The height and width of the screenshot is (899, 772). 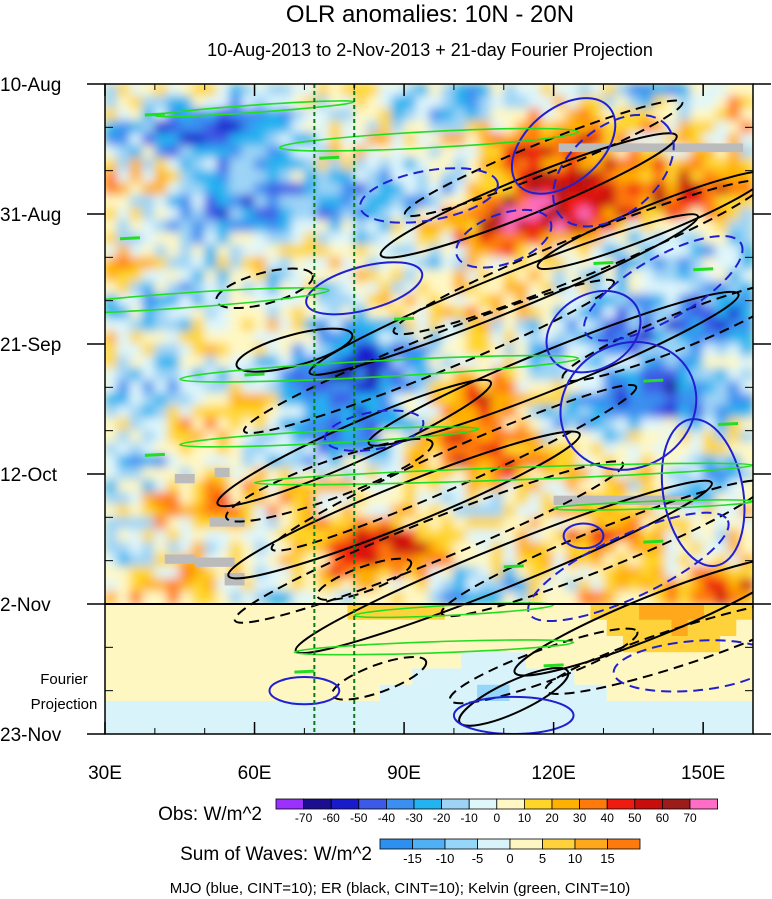 What do you see at coordinates (329, 437) in the screenshot?
I see `kelvin-contour` at bounding box center [329, 437].